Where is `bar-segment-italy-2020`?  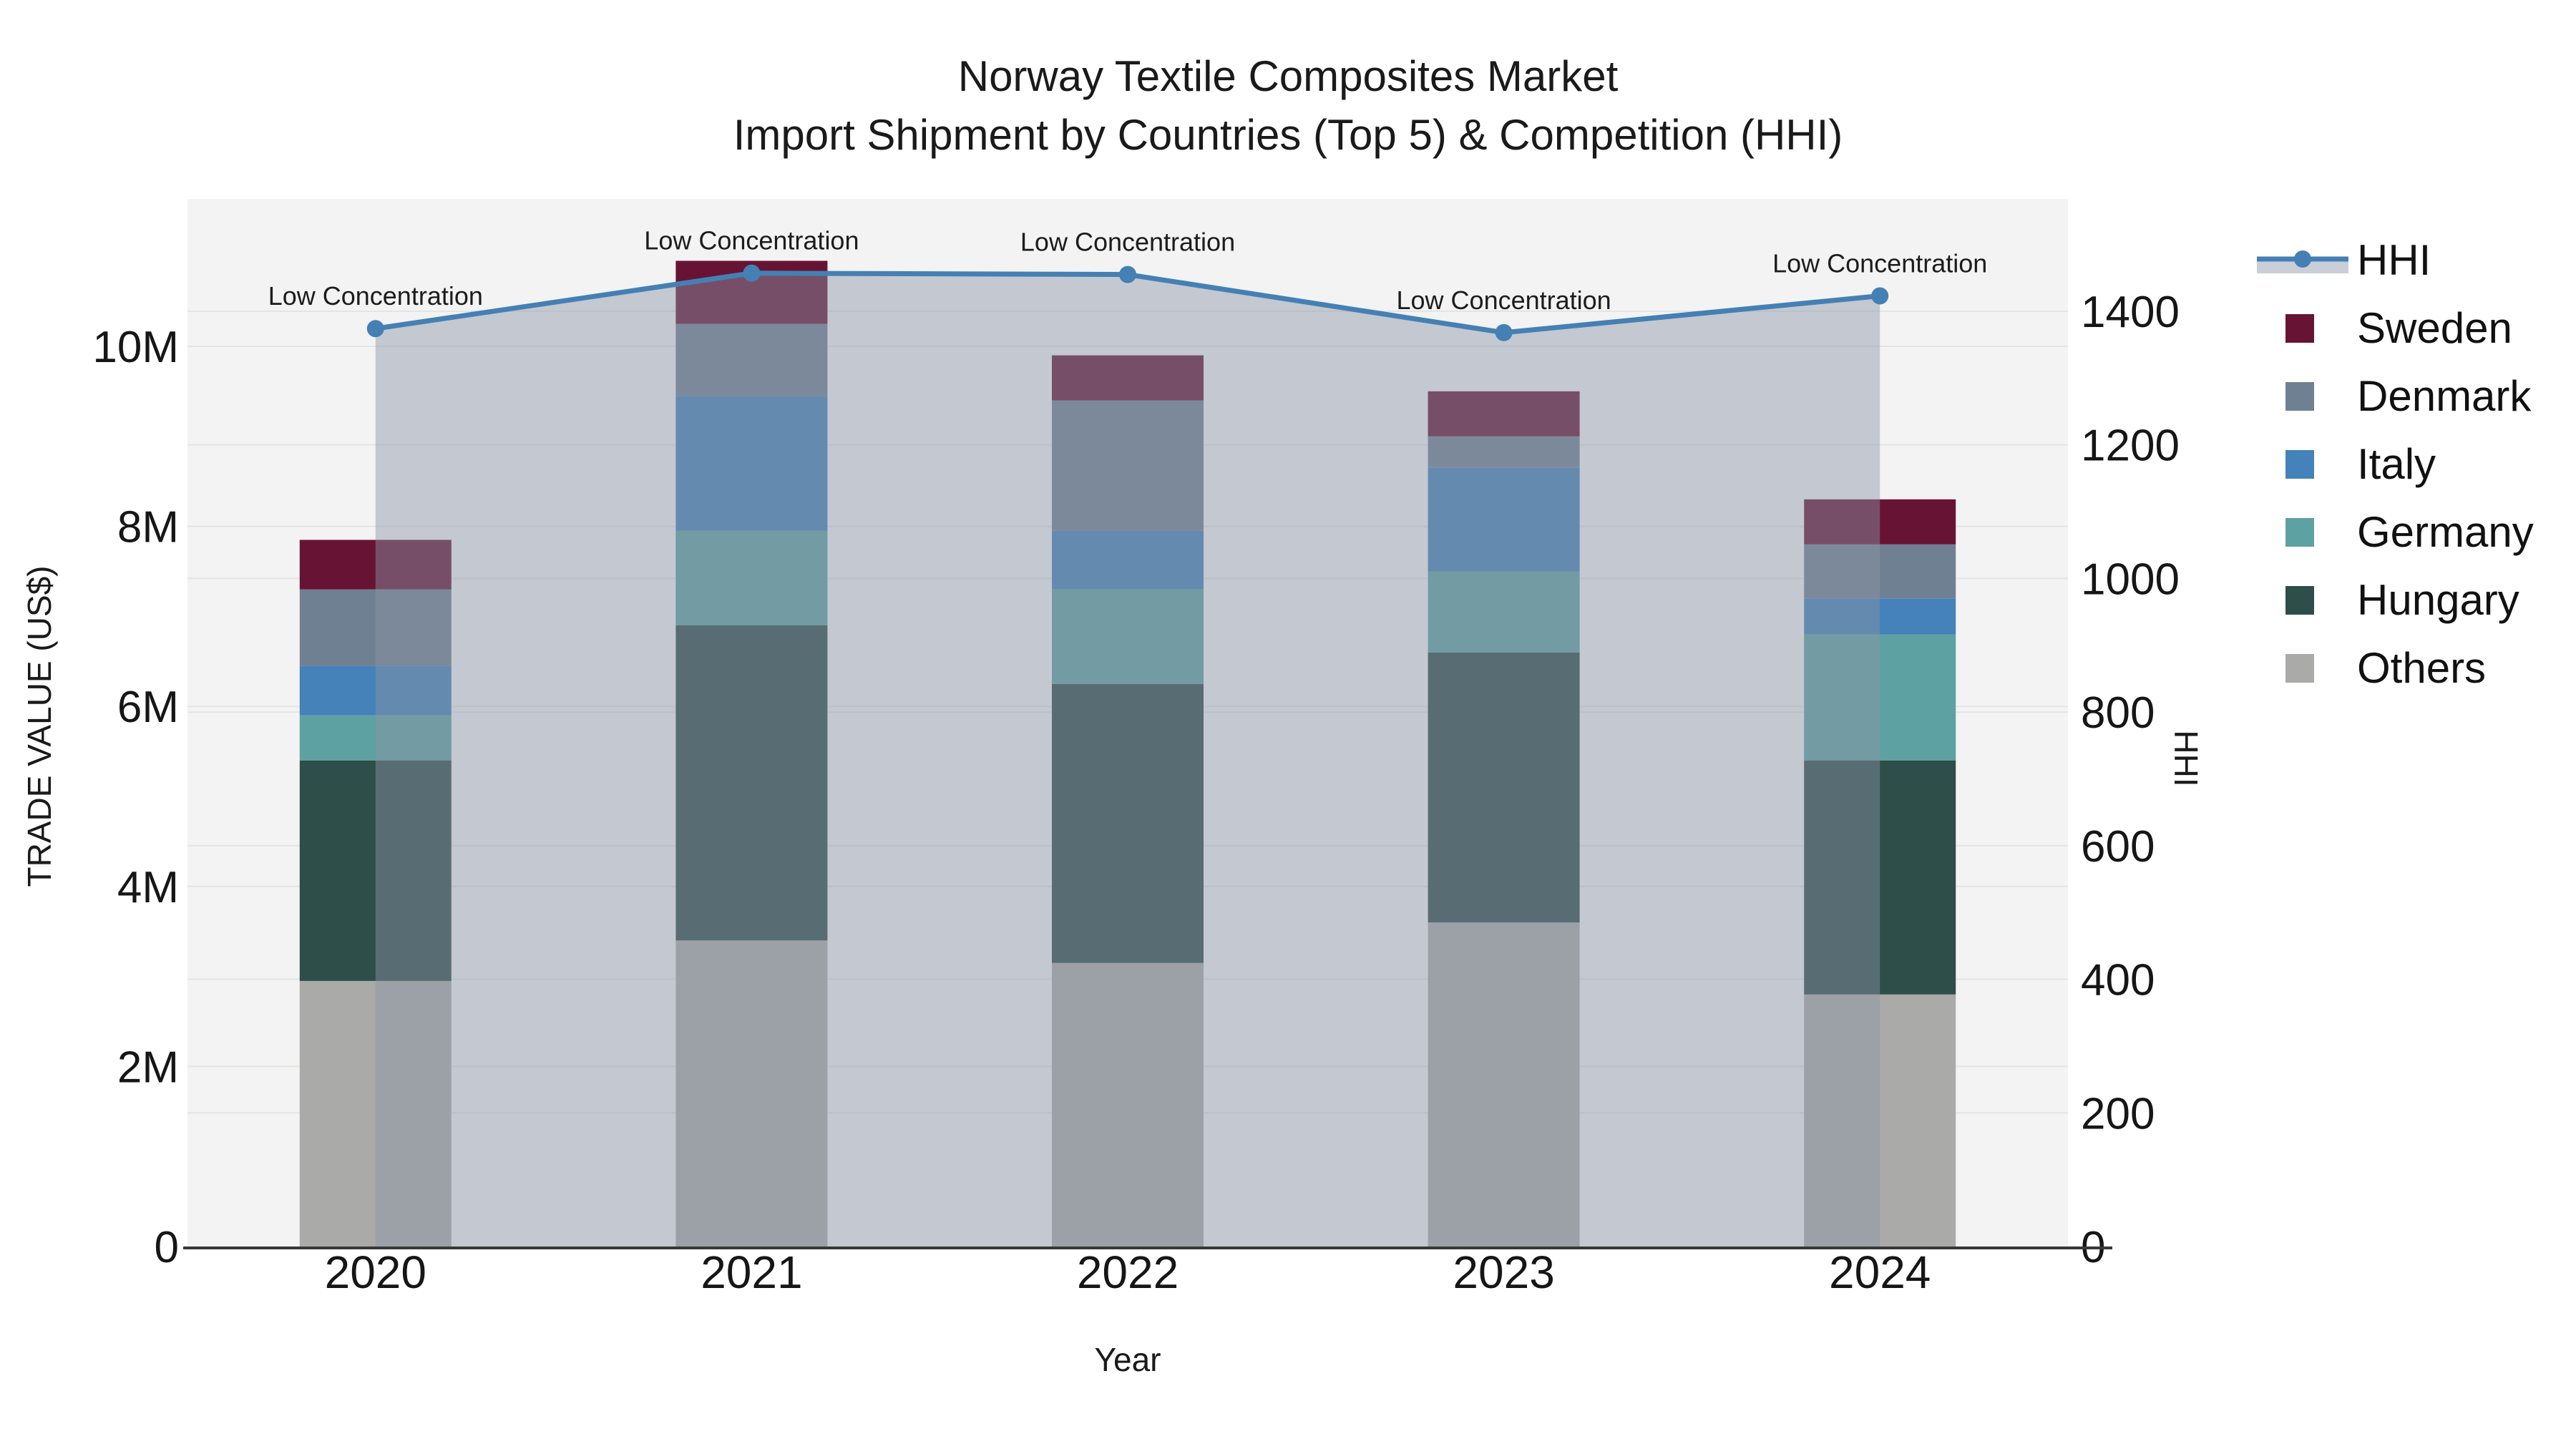
bar-segment-italy-2020 is located at coordinates (375, 690).